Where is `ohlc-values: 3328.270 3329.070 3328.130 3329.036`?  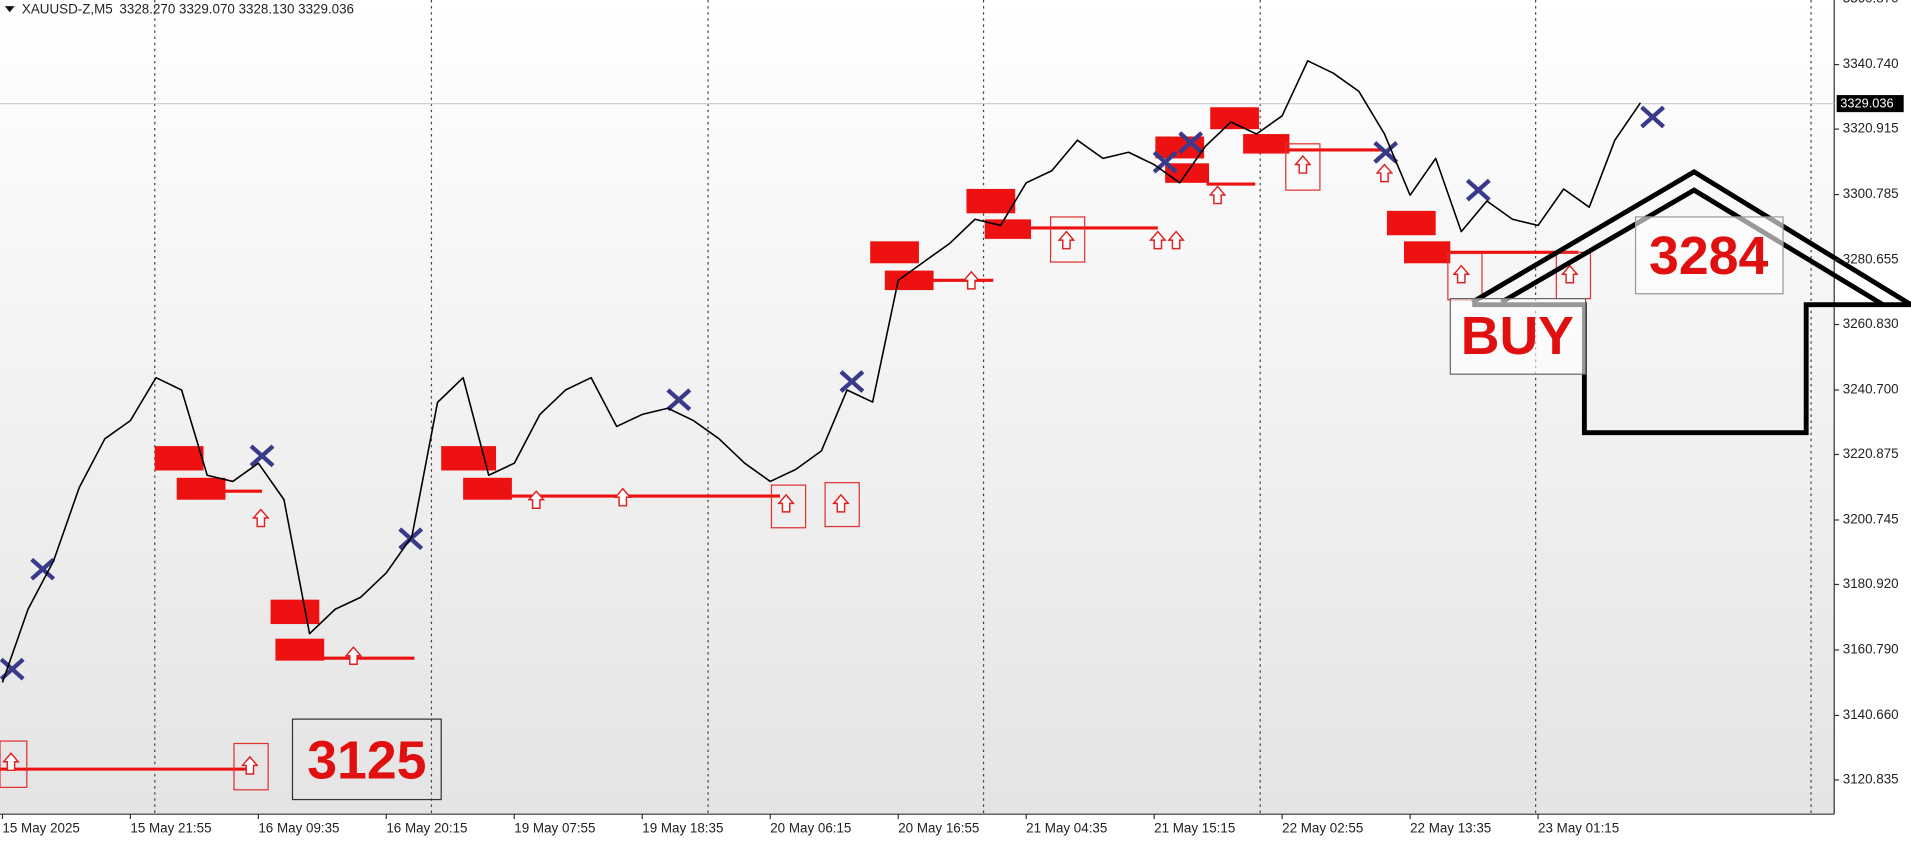
ohlc-values: 3328.270 3329.070 3328.130 3329.036 is located at coordinates (236, 8).